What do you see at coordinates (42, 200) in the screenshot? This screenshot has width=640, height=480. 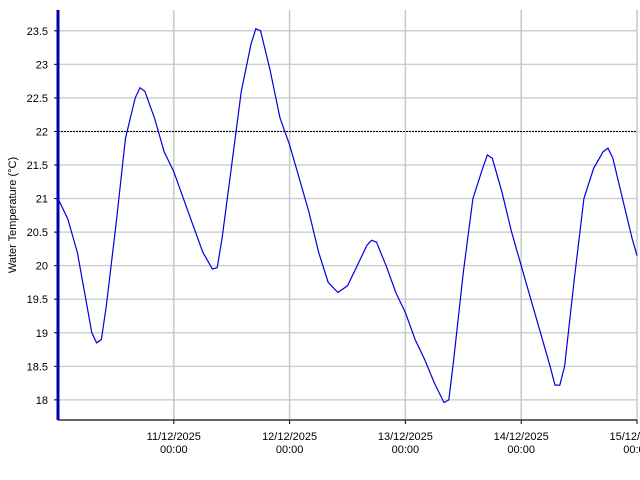 I see `y-tick-label: 21` at bounding box center [42, 200].